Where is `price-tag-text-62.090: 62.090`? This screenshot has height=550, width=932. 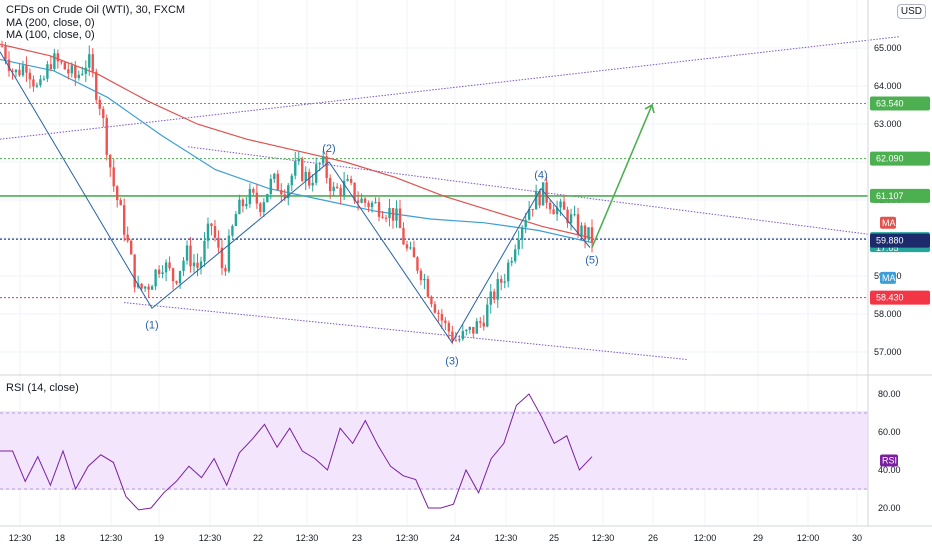 price-tag-text-62.090: 62.090 is located at coordinates (890, 159).